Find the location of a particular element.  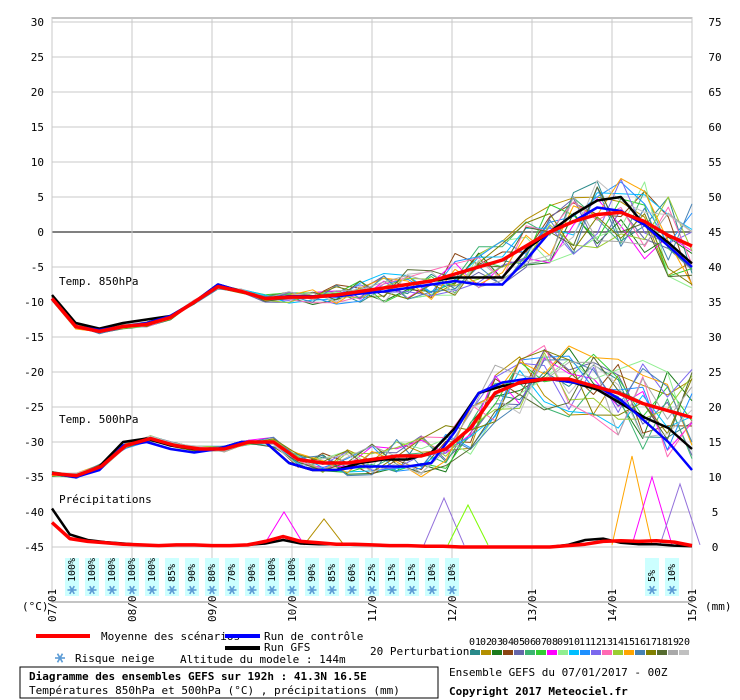

y-tick-label-left: -25 is located at coordinates (34, 407).